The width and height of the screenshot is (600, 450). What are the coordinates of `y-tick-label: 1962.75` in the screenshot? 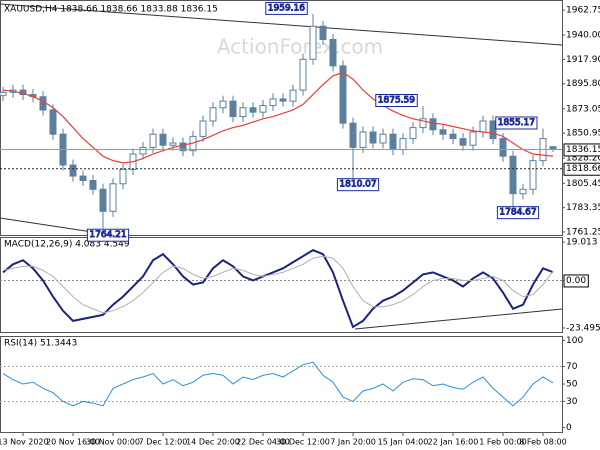 It's located at (583, 10).